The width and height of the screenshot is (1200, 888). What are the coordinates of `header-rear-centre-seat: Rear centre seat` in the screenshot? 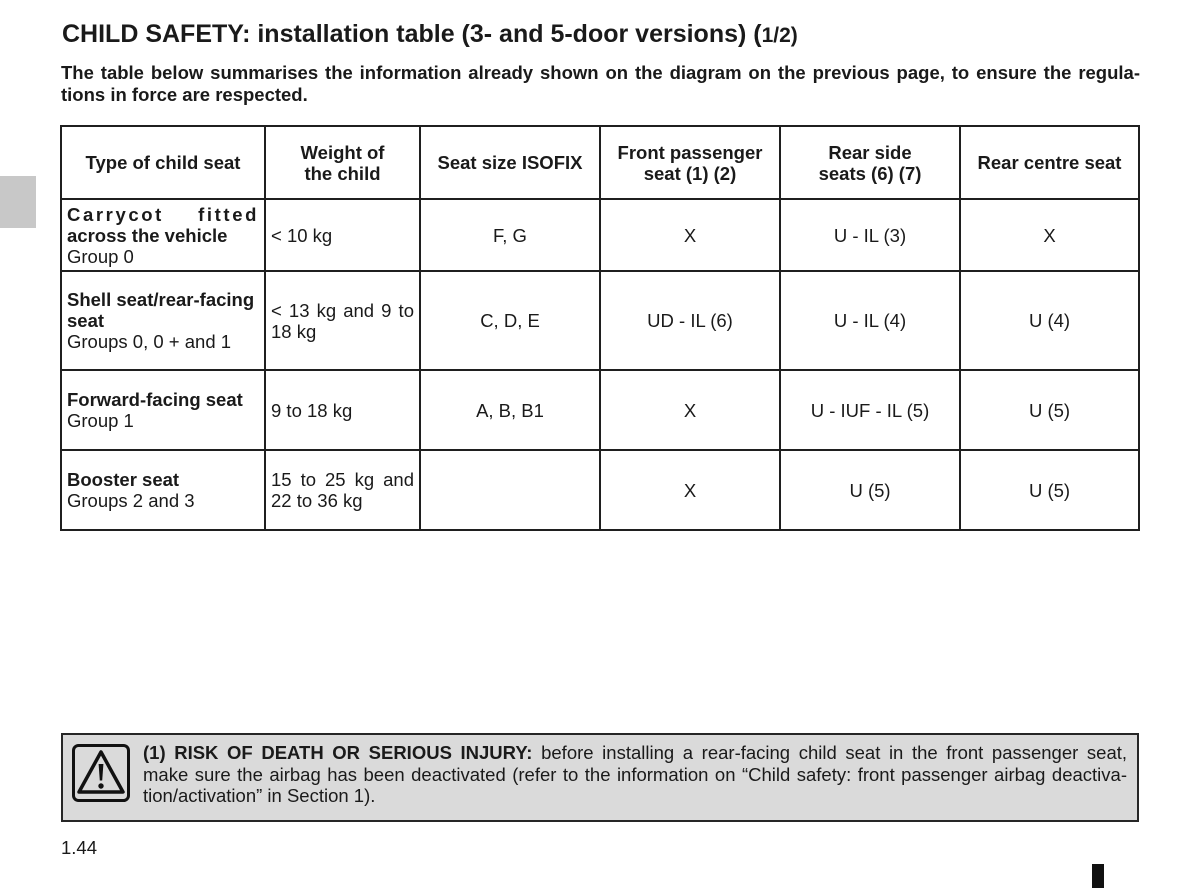 It's located at (1050, 163).